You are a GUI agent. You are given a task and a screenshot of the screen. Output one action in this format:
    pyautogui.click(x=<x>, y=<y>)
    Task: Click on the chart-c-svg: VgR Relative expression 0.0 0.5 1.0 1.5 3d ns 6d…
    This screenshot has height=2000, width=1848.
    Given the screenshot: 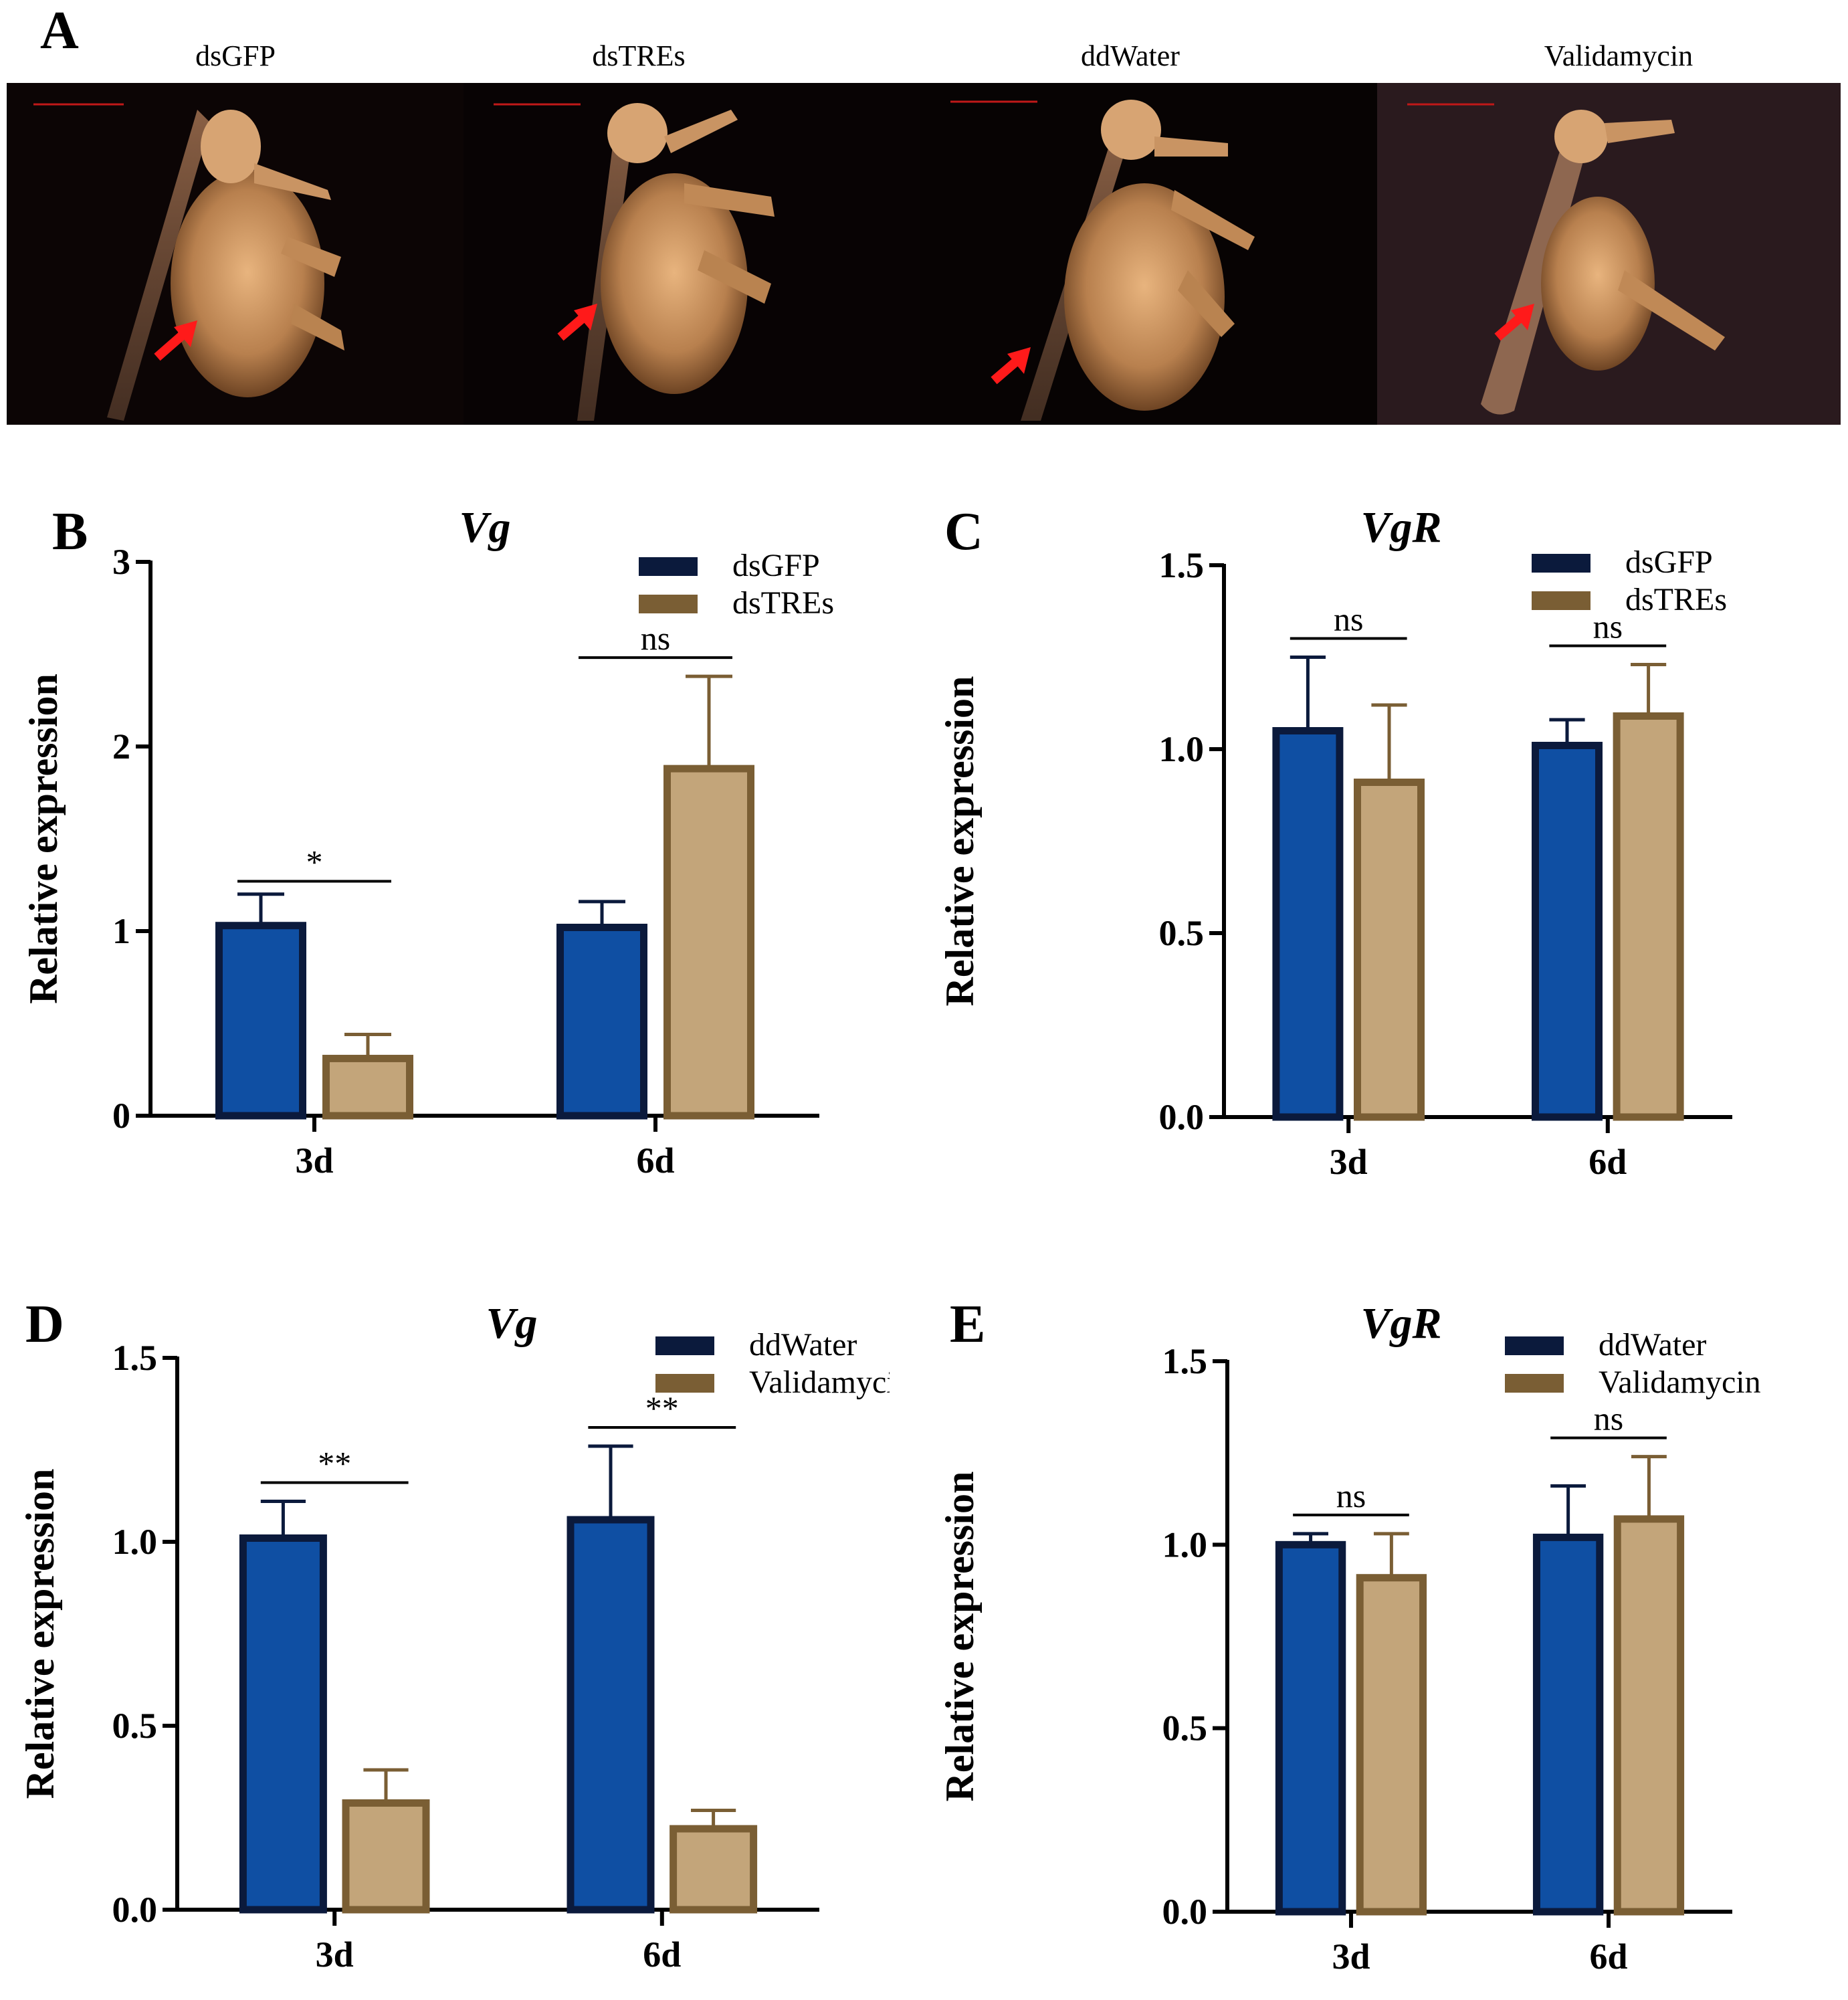 What is the action you would take?
    pyautogui.click(x=1335, y=843)
    